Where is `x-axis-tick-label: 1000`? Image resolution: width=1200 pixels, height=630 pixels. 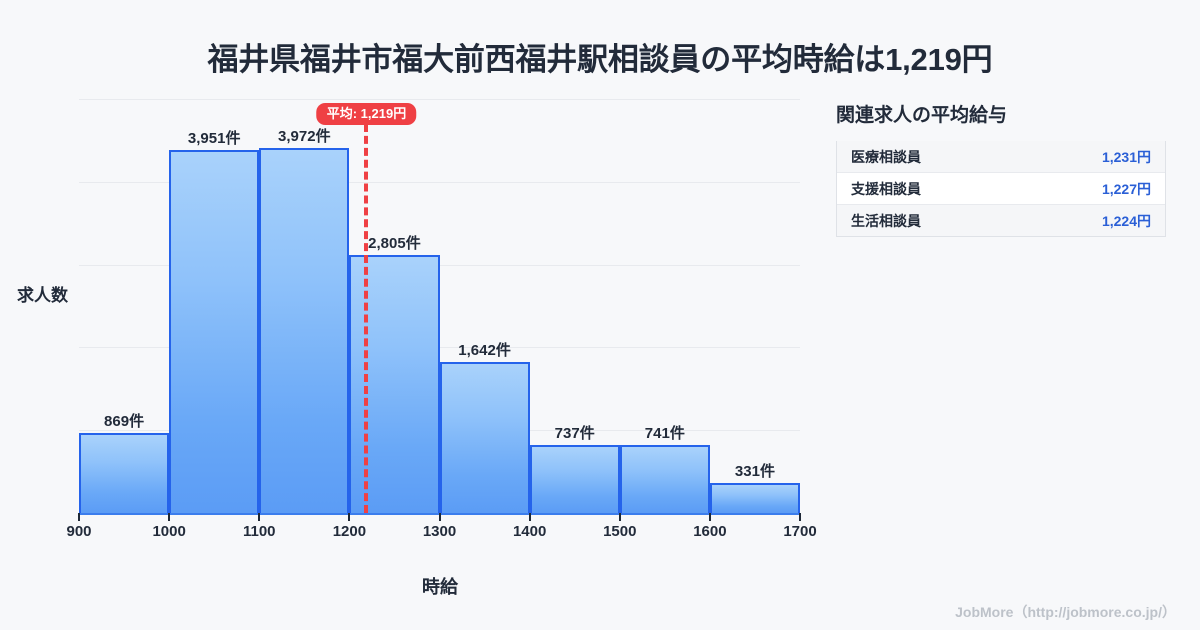
x-axis-tick-label: 1000 is located at coordinates (169, 531).